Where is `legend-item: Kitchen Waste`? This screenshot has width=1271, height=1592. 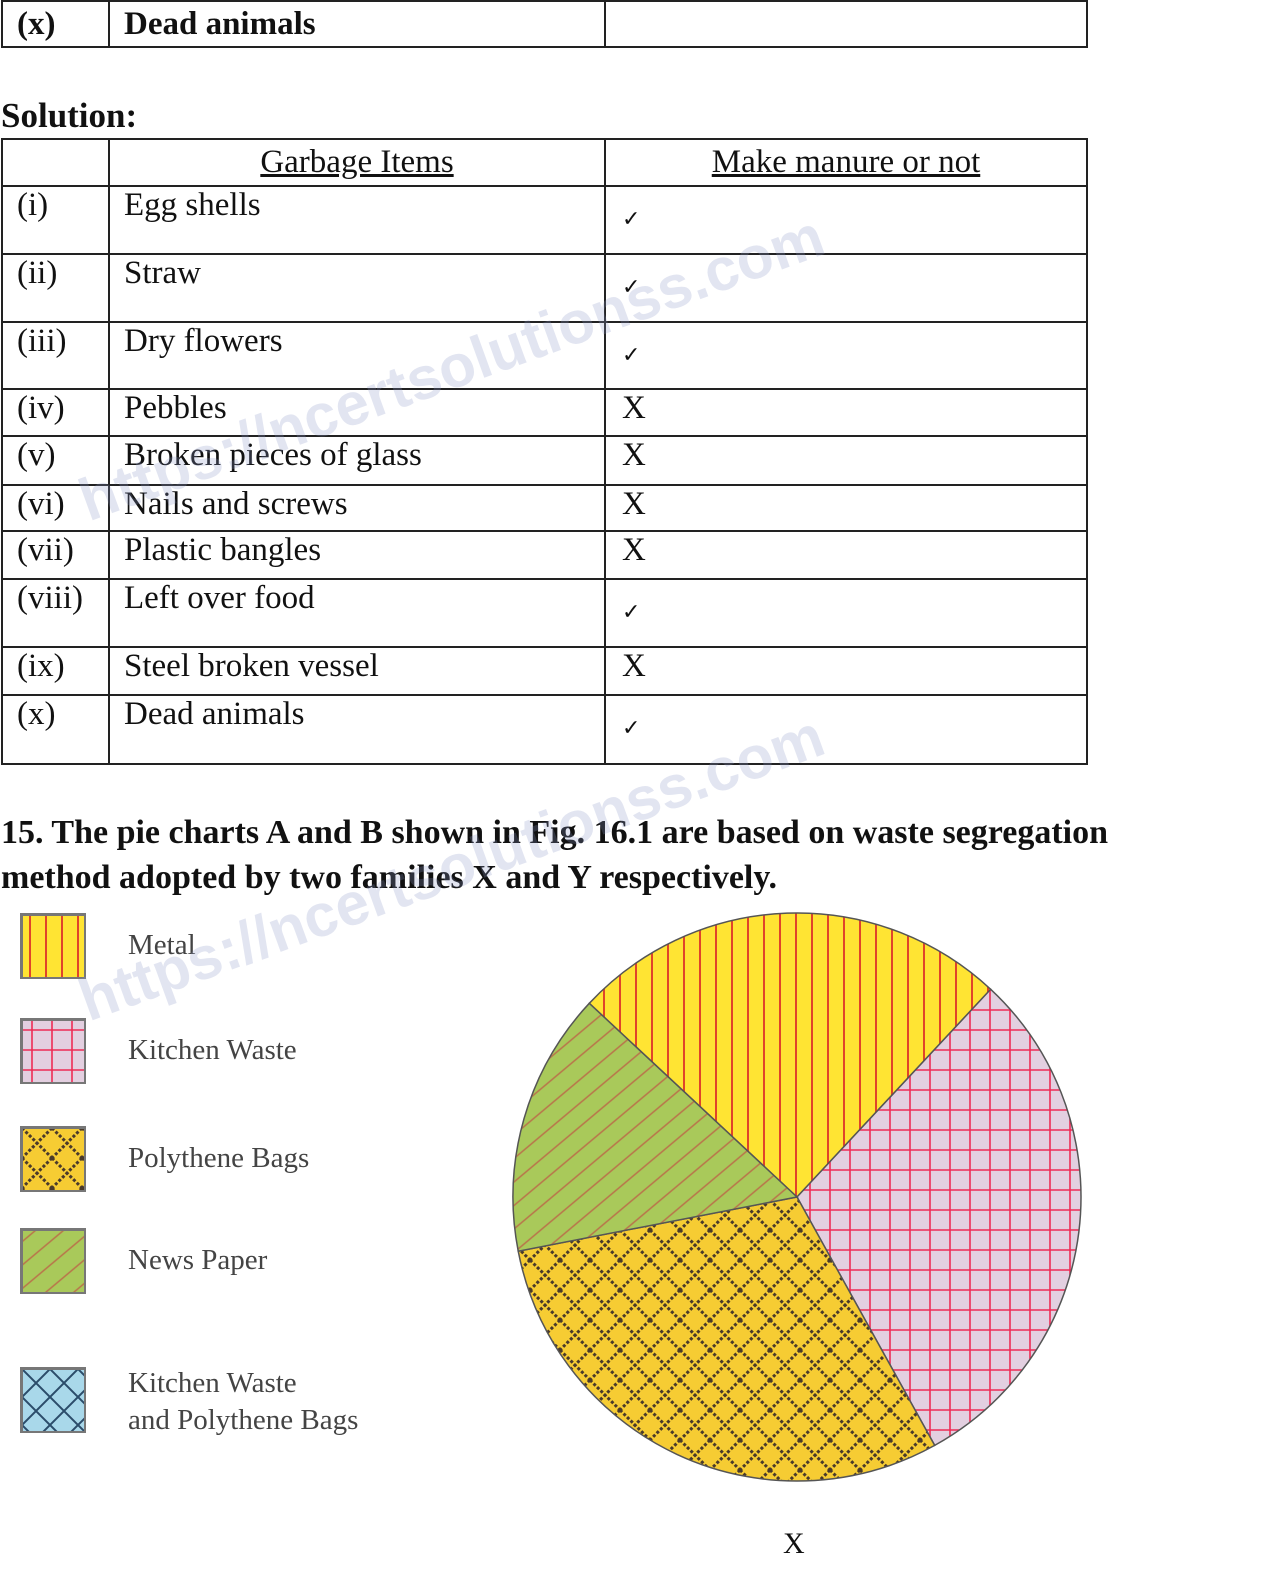
legend-item: Kitchen Waste is located at coordinates (158, 1051).